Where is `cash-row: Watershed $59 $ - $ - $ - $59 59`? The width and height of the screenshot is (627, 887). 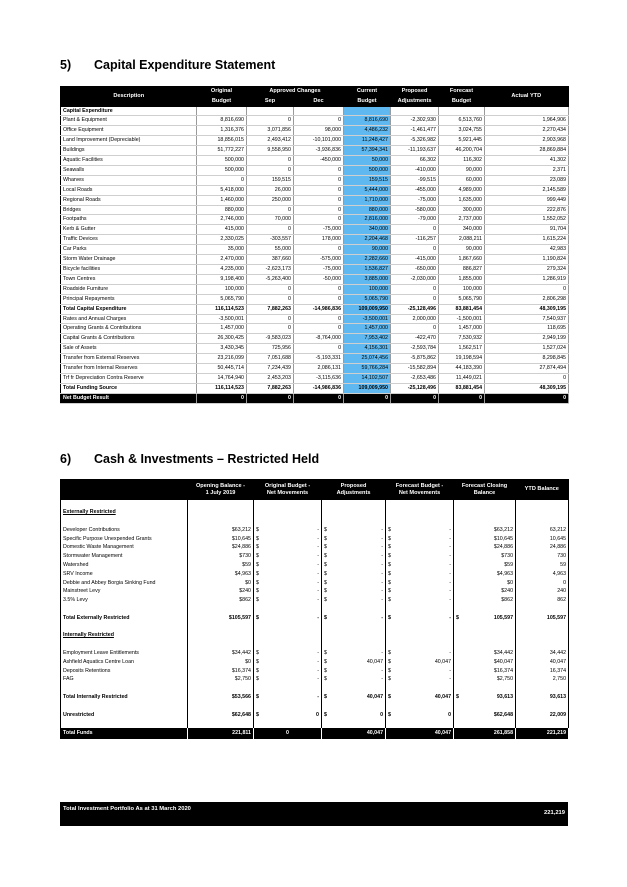 cash-row: Watershed $59 $ - $ - $ - $59 59 is located at coordinates (315, 565).